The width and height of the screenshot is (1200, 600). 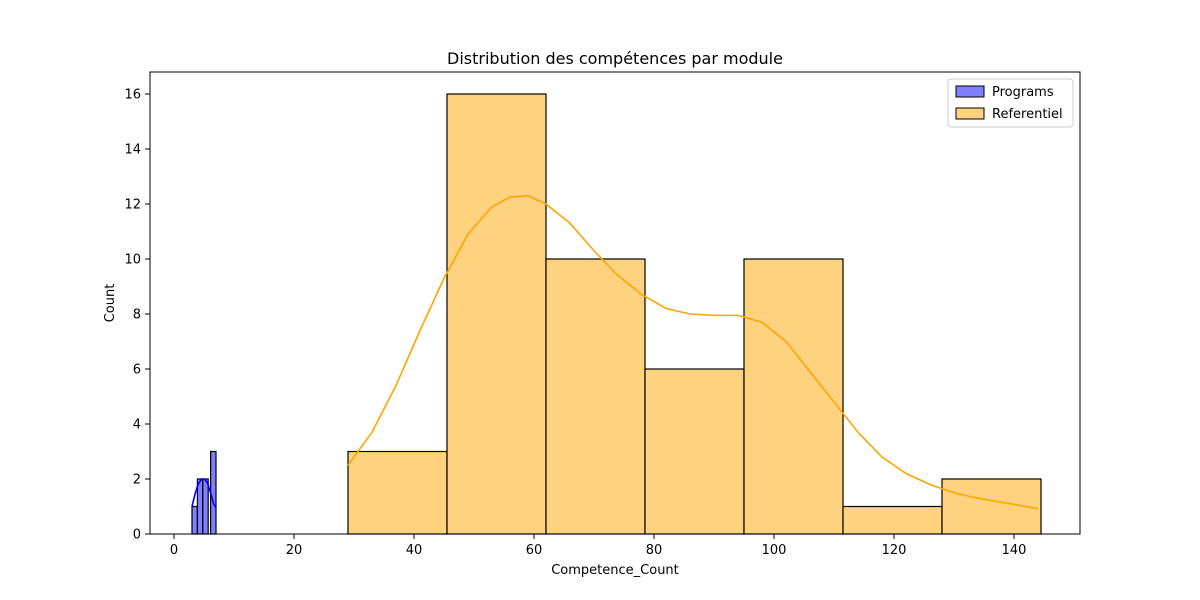 I want to click on y-tick-label: 4, so click(x=137, y=425).